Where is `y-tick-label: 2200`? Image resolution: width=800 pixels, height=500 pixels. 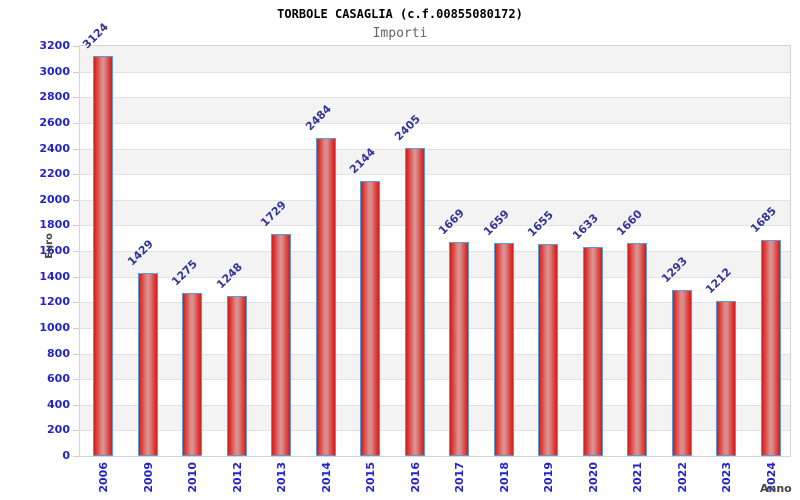 y-tick-label: 2200 is located at coordinates (54, 174).